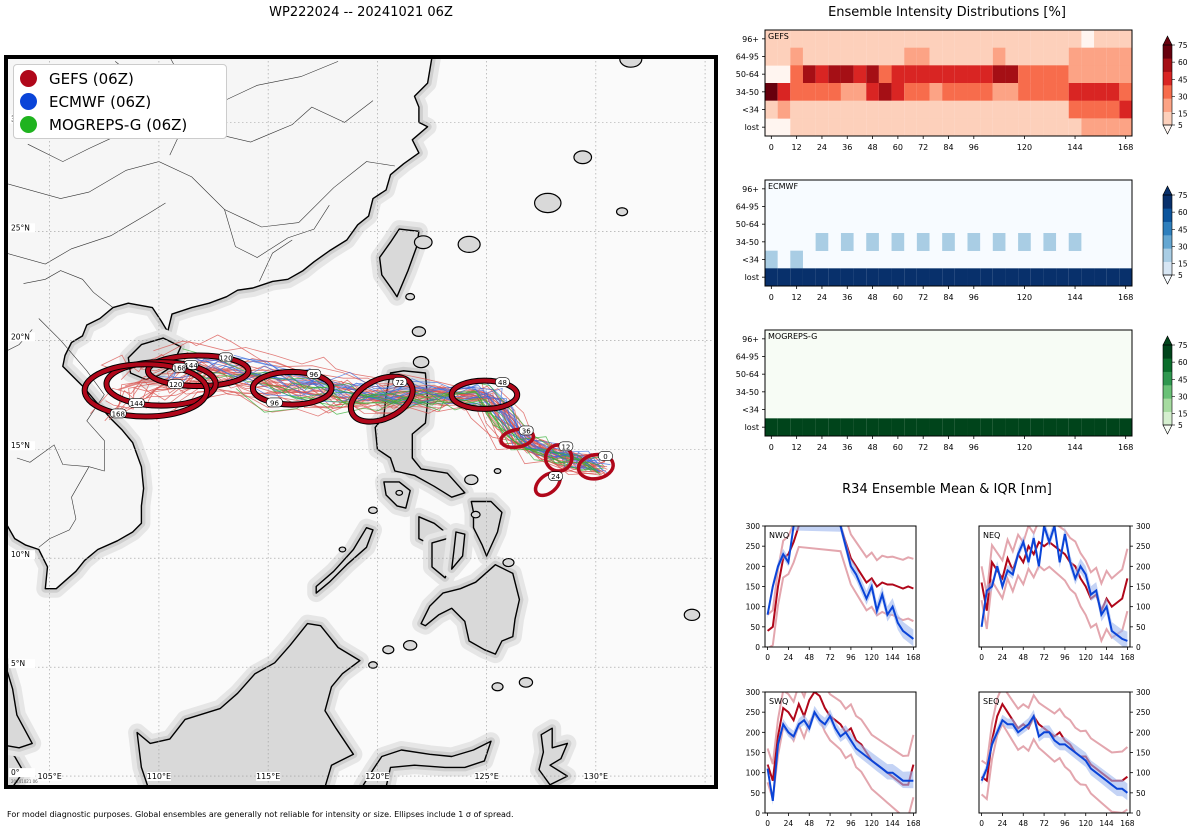  Describe the element at coordinates (991, 701) in the screenshot. I see `r34-label-seq: SEQ` at that location.